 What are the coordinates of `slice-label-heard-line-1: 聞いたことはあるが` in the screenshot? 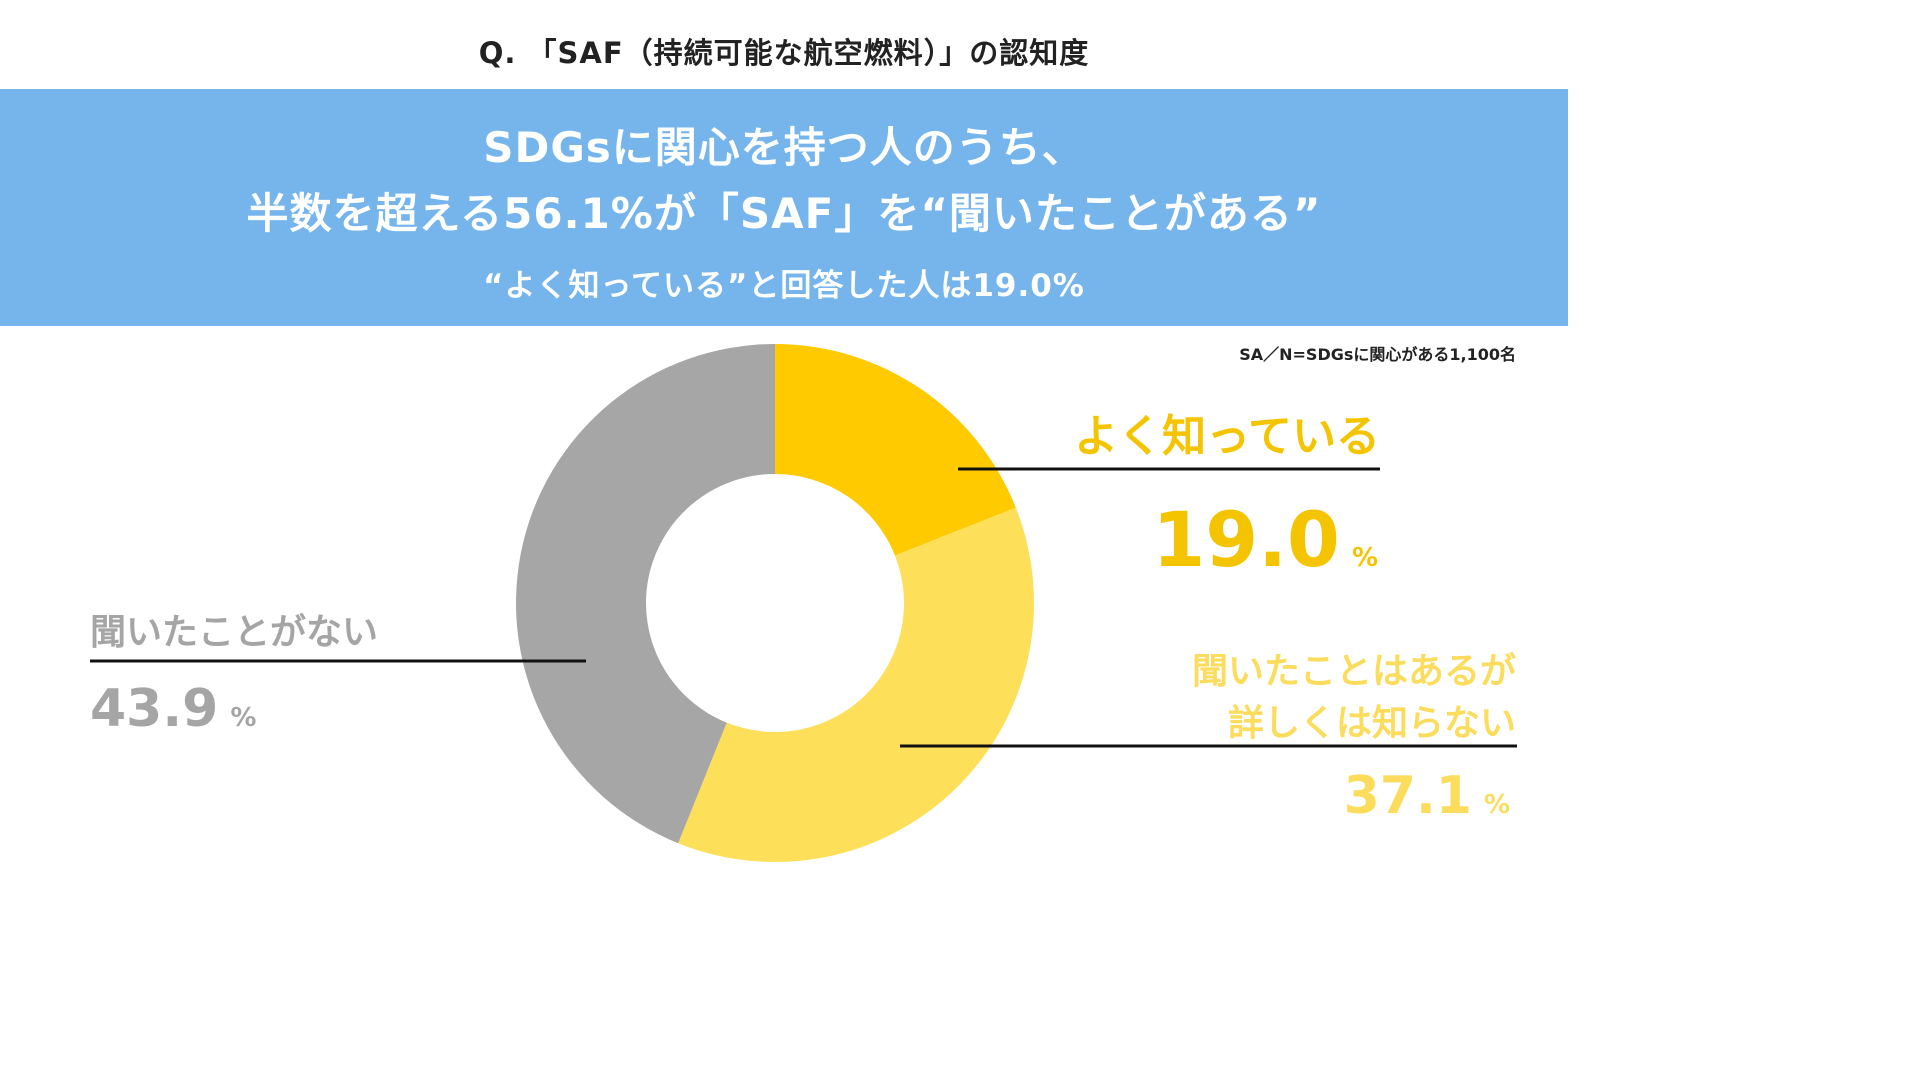 It's located at (1353, 671).